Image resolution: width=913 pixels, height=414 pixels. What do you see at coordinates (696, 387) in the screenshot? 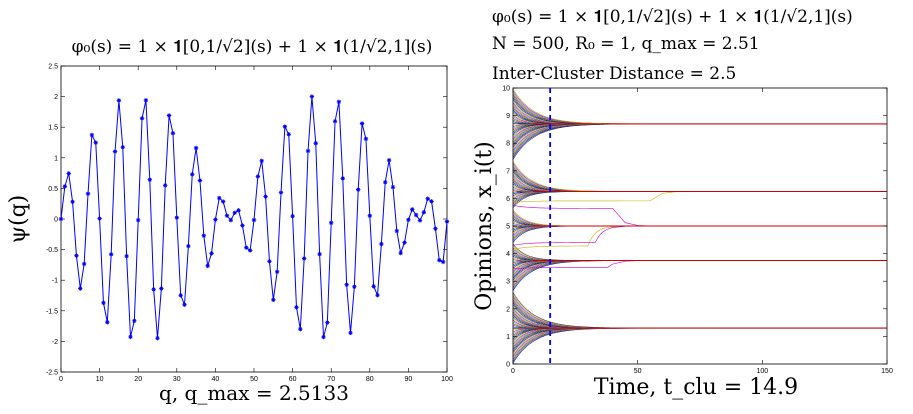
I see `opinion-x-label: Time, t_clu = 14.9` at bounding box center [696, 387].